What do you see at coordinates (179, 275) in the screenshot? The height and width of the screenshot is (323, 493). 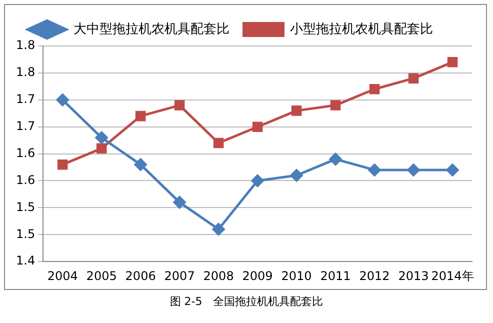 I see `x-tick-label: 2007` at bounding box center [179, 275].